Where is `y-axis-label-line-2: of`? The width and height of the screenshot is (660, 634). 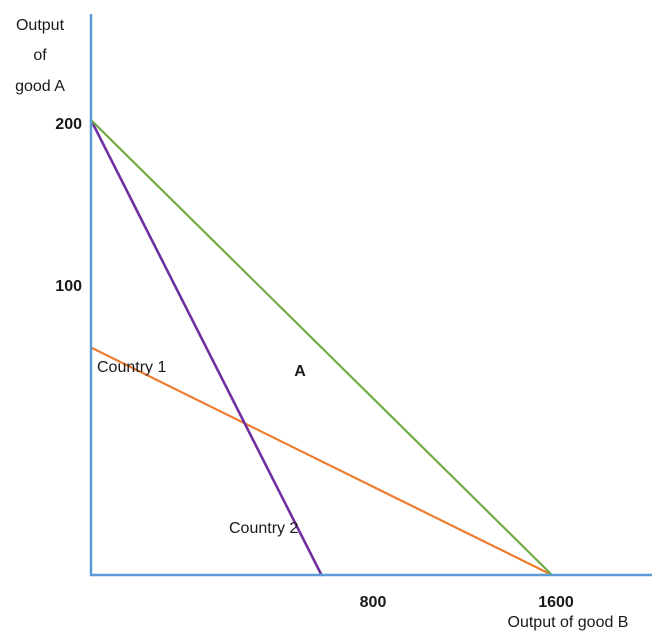 y-axis-label-line-2: of is located at coordinates (40, 55).